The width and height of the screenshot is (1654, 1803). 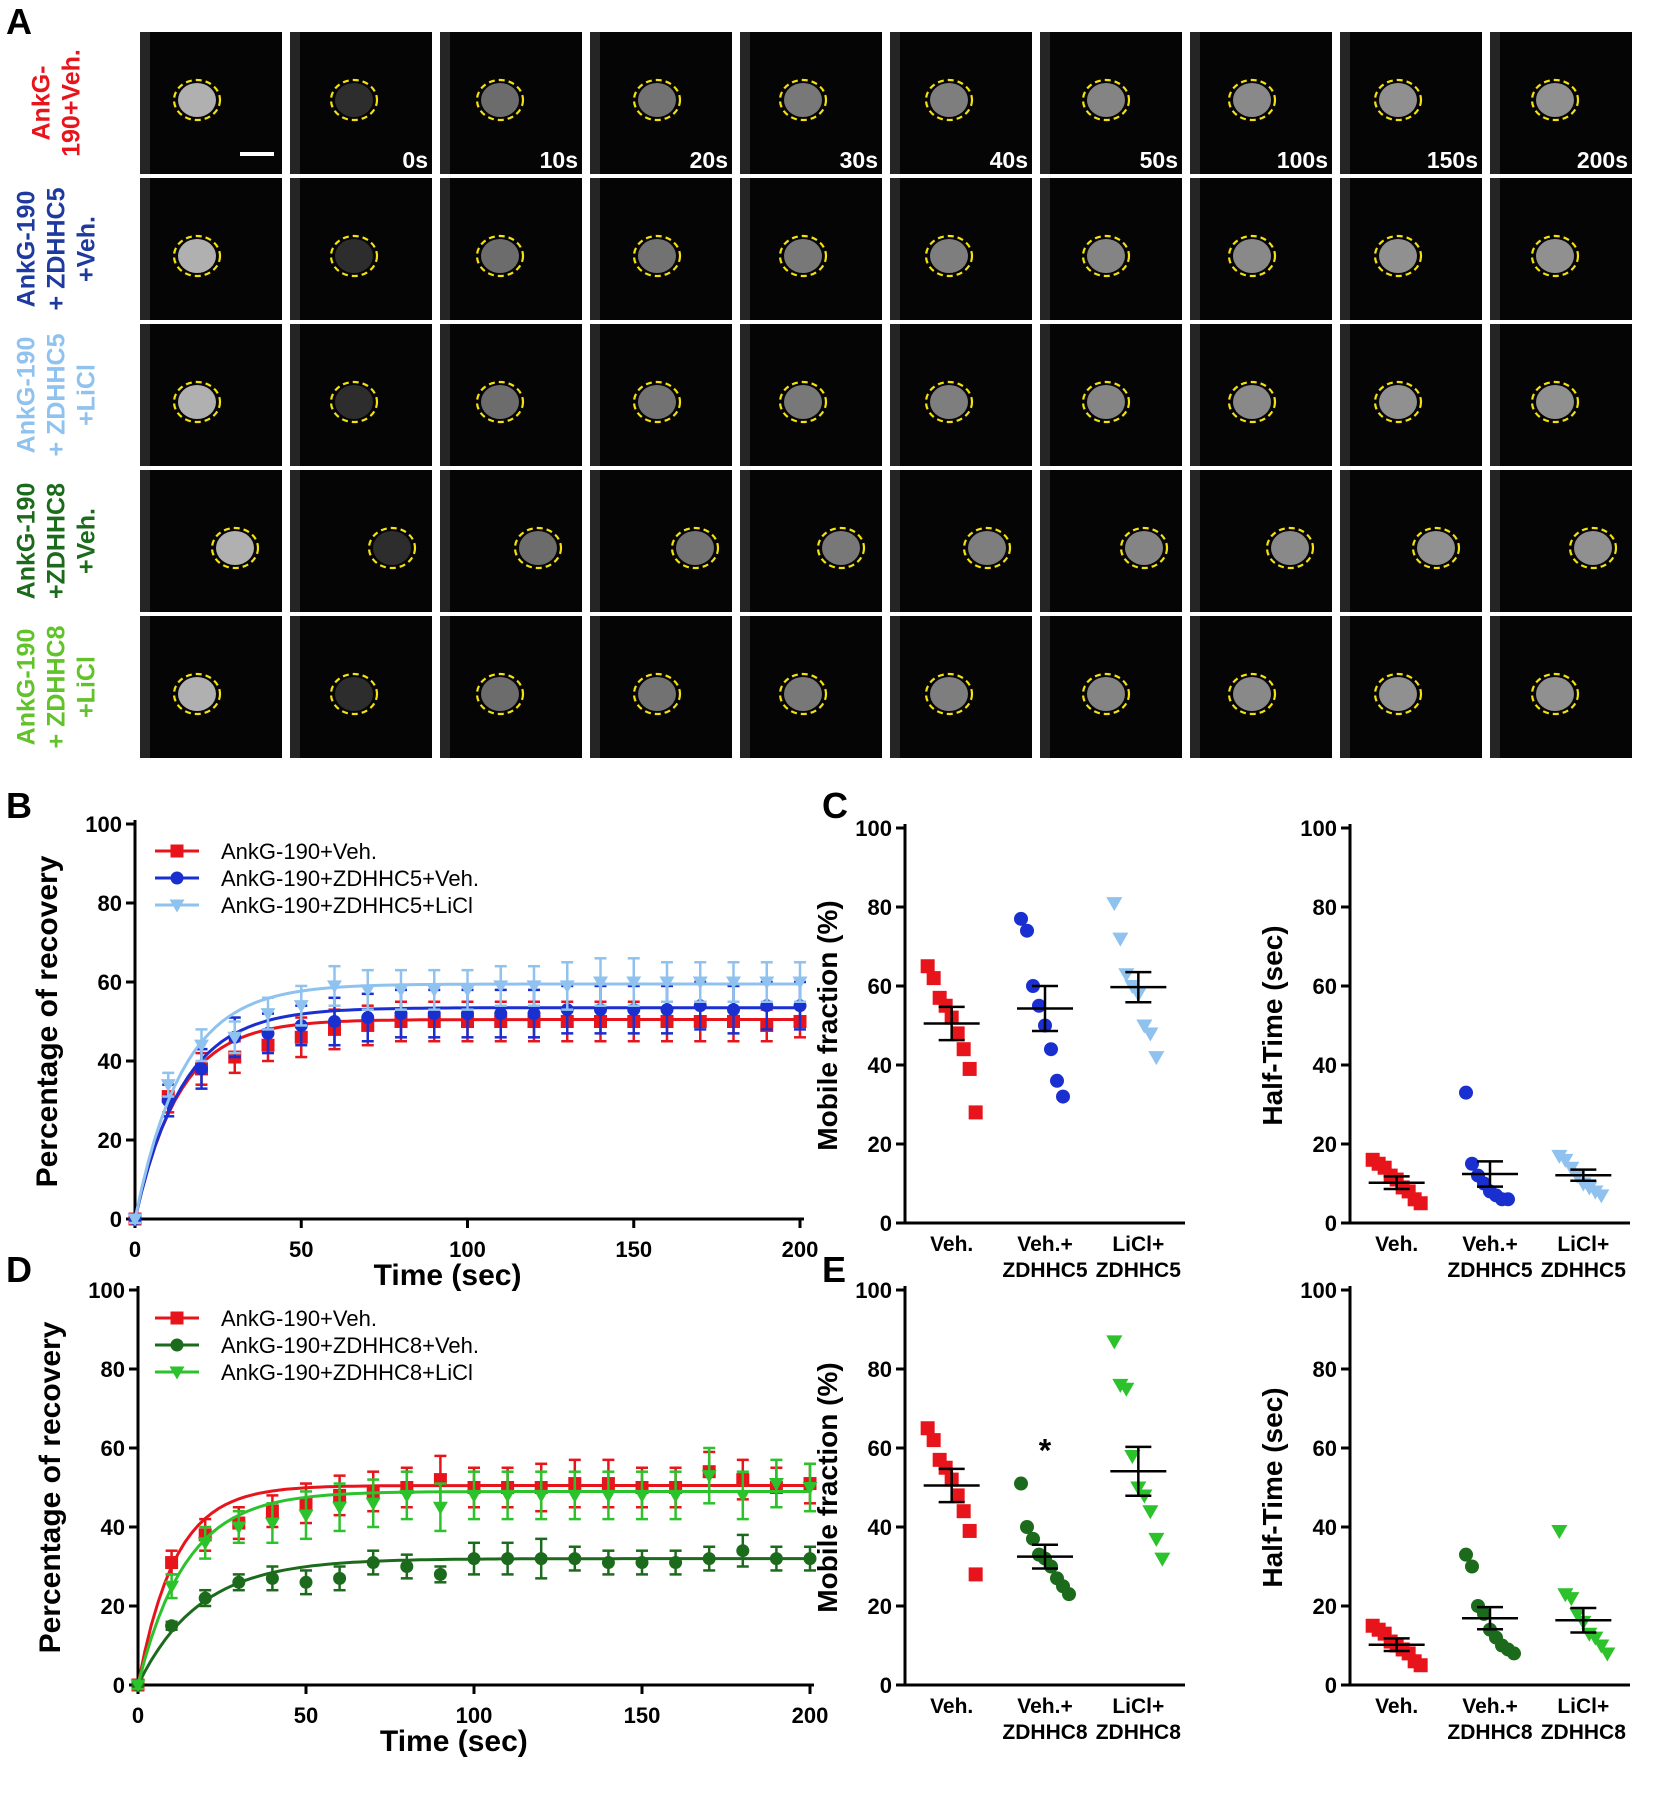 I want to click on y-tick-label: 0, so click(x=1331, y=1223).